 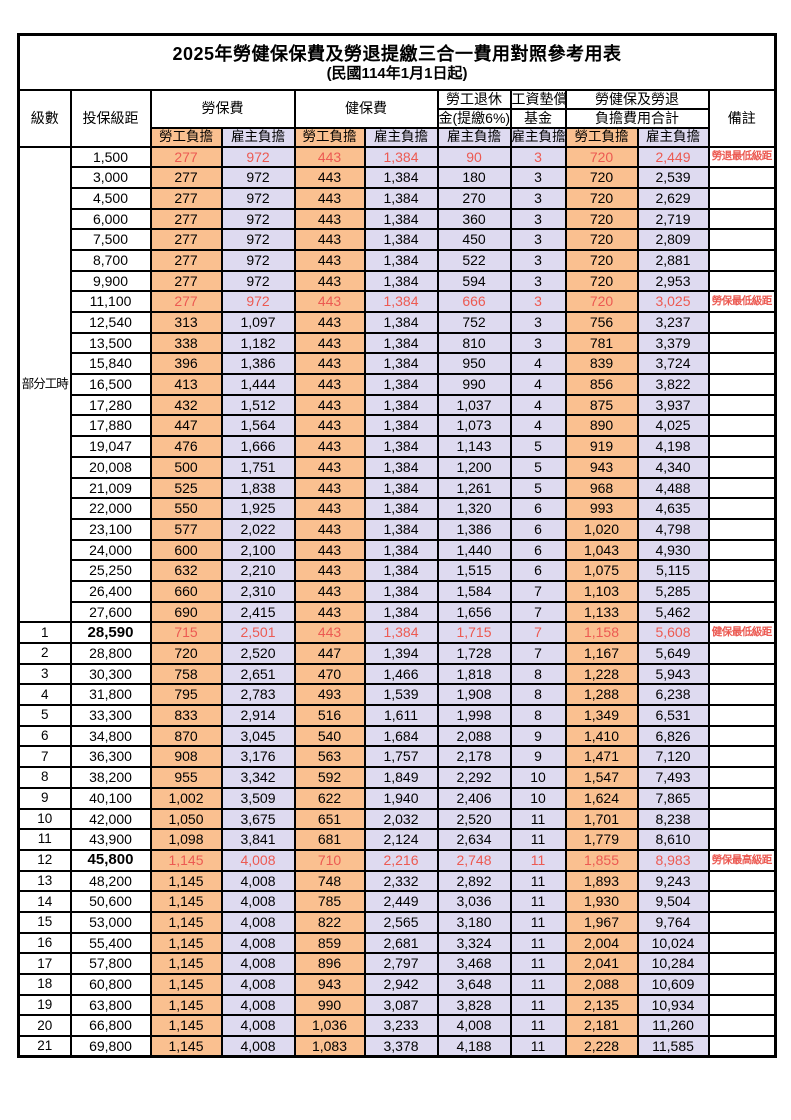 I want to click on health-employee-cell: 785, so click(x=329, y=901).